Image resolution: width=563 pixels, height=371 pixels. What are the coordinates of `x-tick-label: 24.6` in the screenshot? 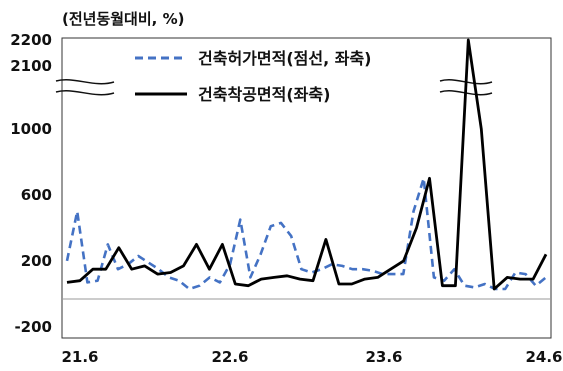 It's located at (543, 357).